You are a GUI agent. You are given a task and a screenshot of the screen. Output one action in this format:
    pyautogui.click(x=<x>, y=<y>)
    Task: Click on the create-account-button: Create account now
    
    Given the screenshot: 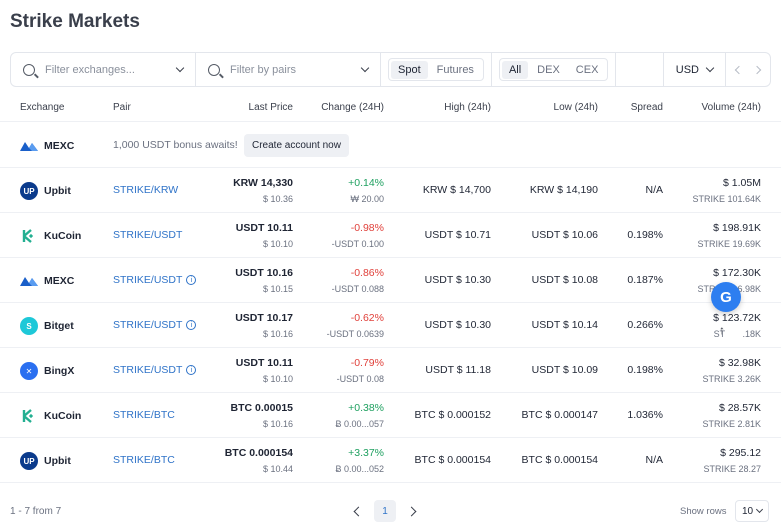 What is the action you would take?
    pyautogui.click(x=296, y=145)
    